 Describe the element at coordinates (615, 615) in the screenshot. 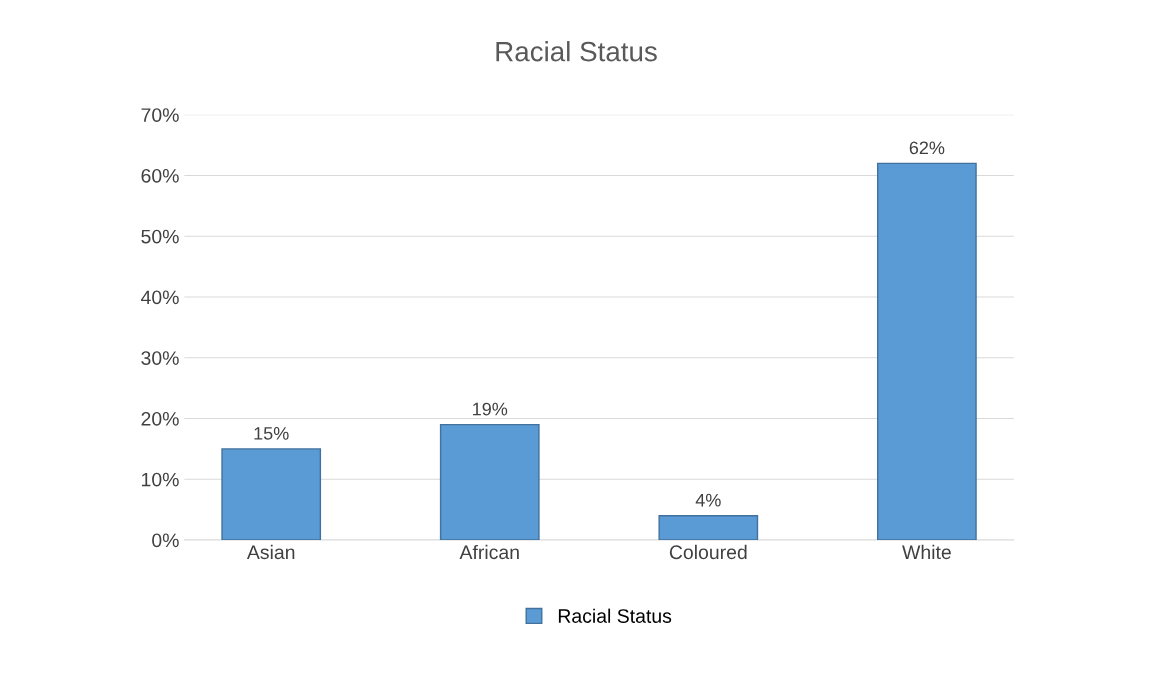

I see `legend-label: Racial Status` at that location.